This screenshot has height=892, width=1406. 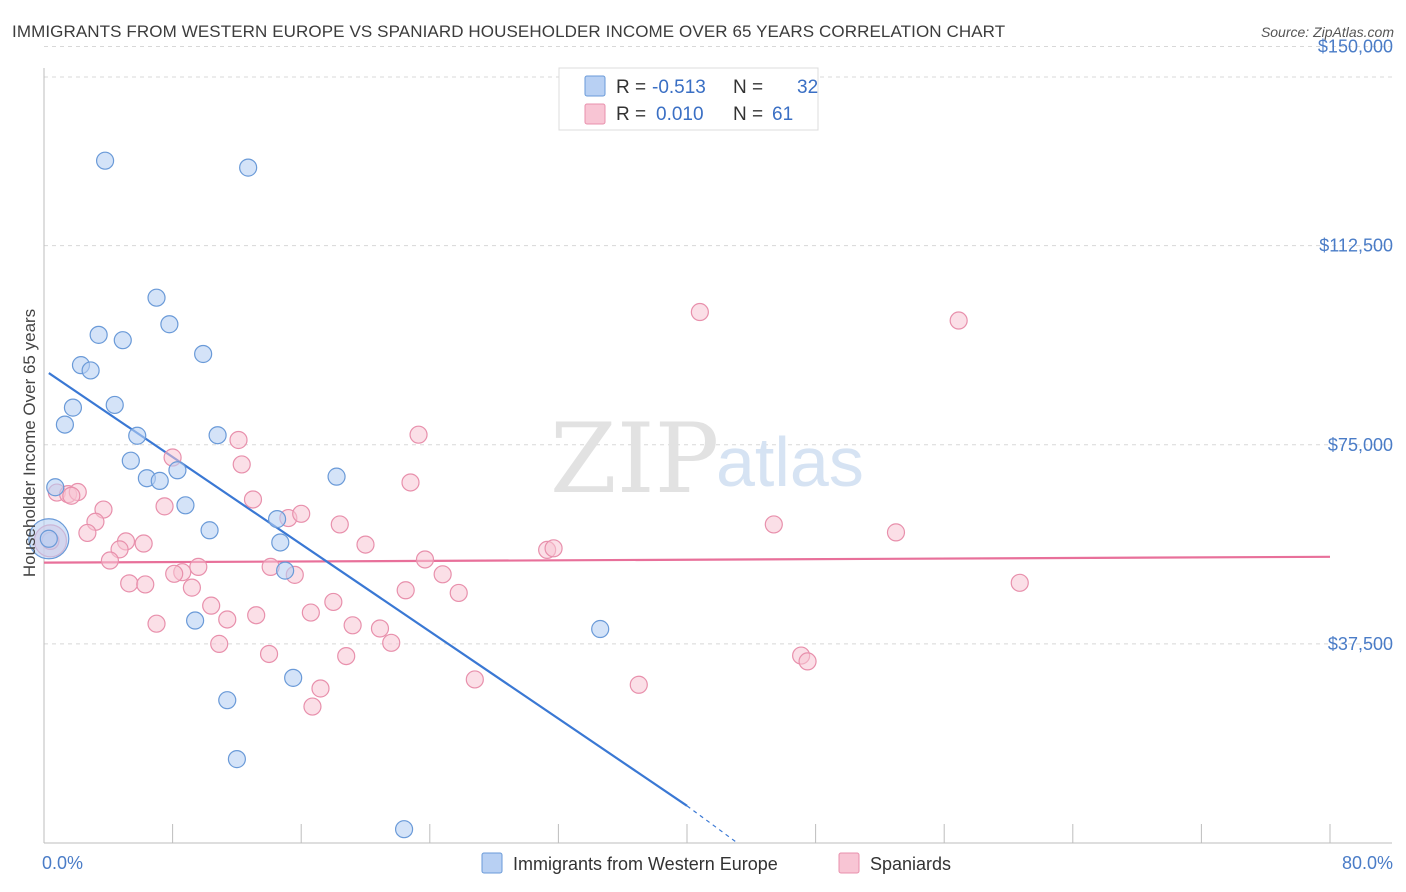 What do you see at coordinates (849, 863) in the screenshot?
I see `series-legend-swatch-pink` at bounding box center [849, 863].